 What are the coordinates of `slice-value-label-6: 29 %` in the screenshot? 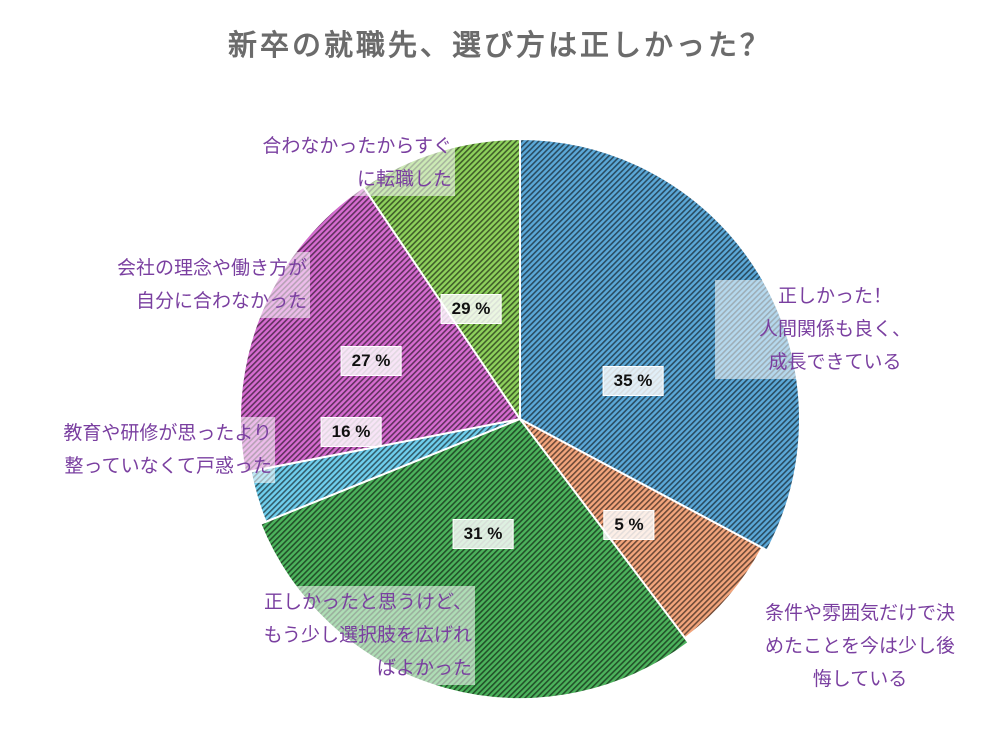 It's located at (471, 309).